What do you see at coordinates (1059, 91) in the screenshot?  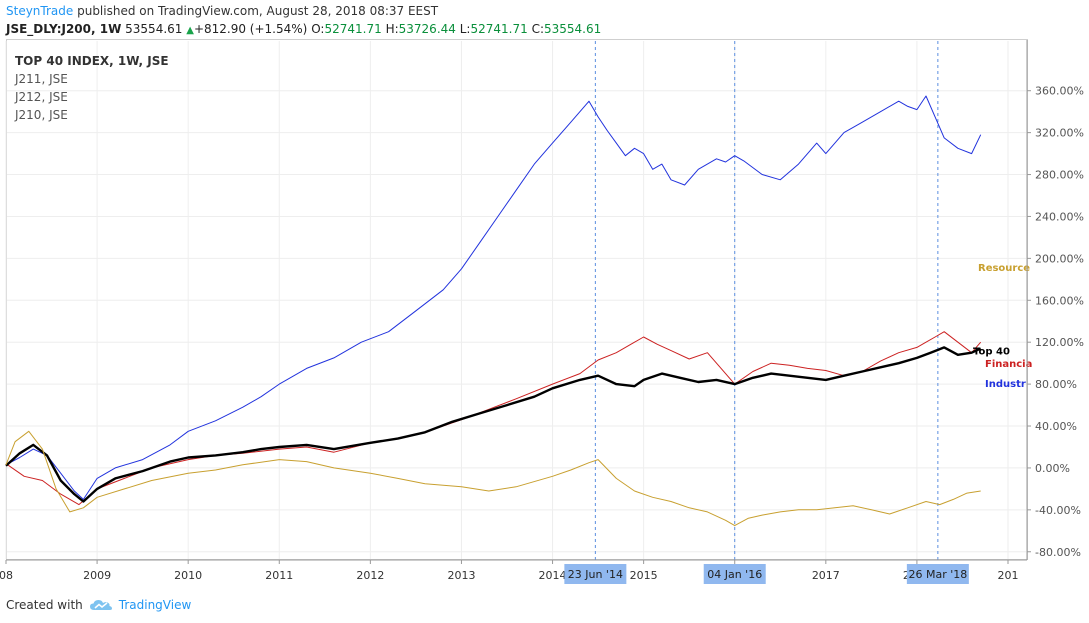 I see `y-tick-label: 360.00%` at bounding box center [1059, 91].